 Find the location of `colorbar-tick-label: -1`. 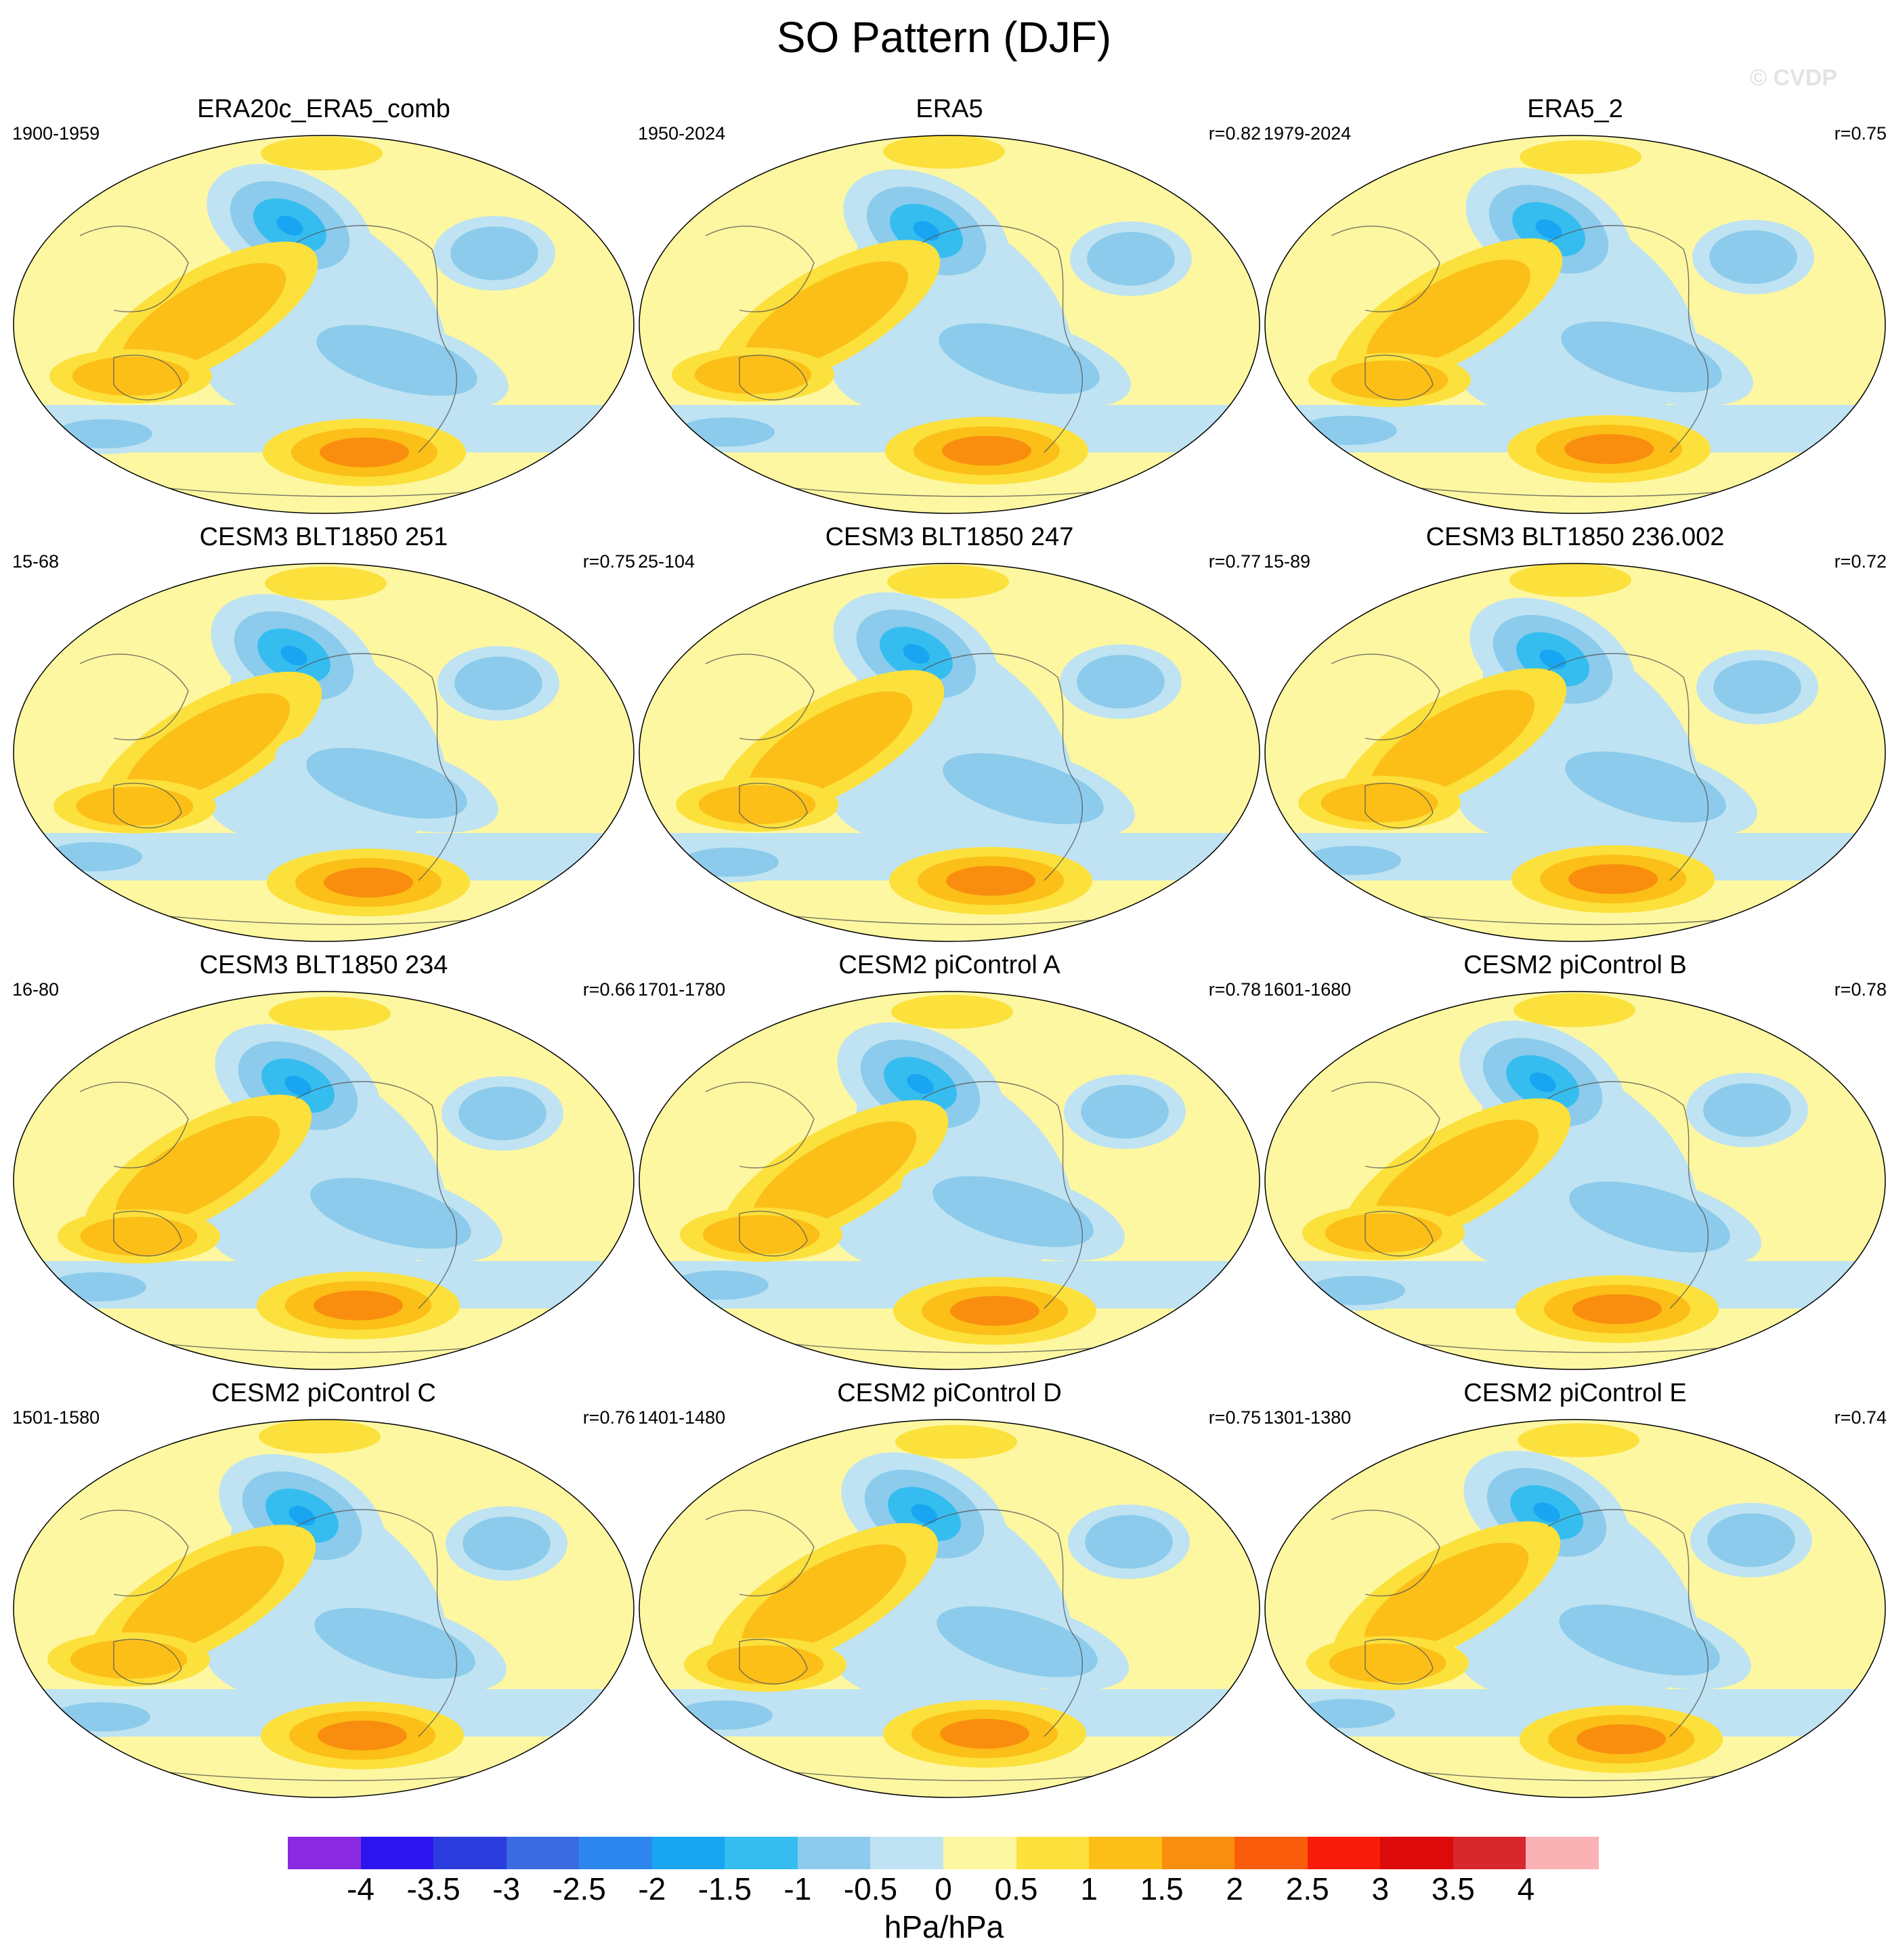

colorbar-tick-label: -1 is located at coordinates (798, 1888).